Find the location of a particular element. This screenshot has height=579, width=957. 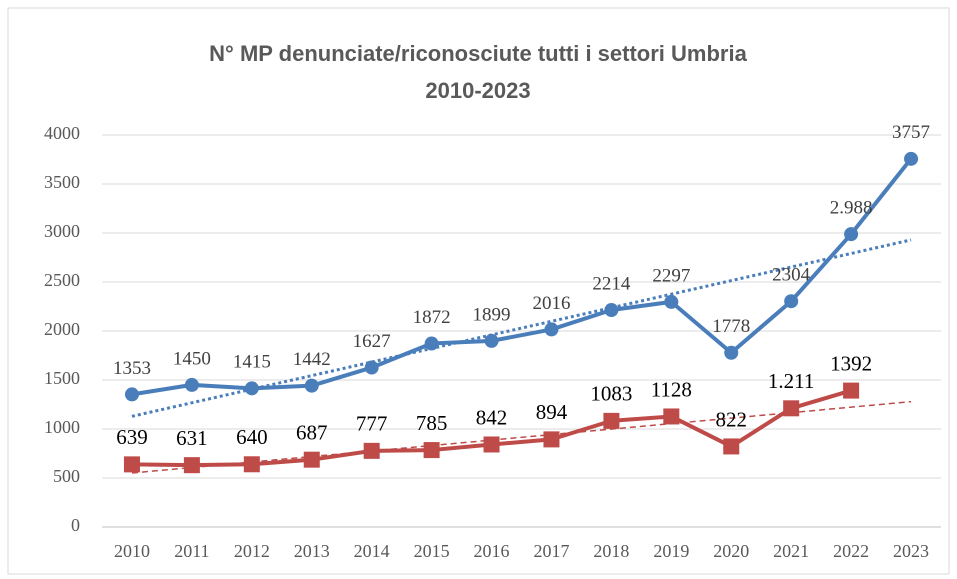

data-label: 1778 is located at coordinates (731, 326).